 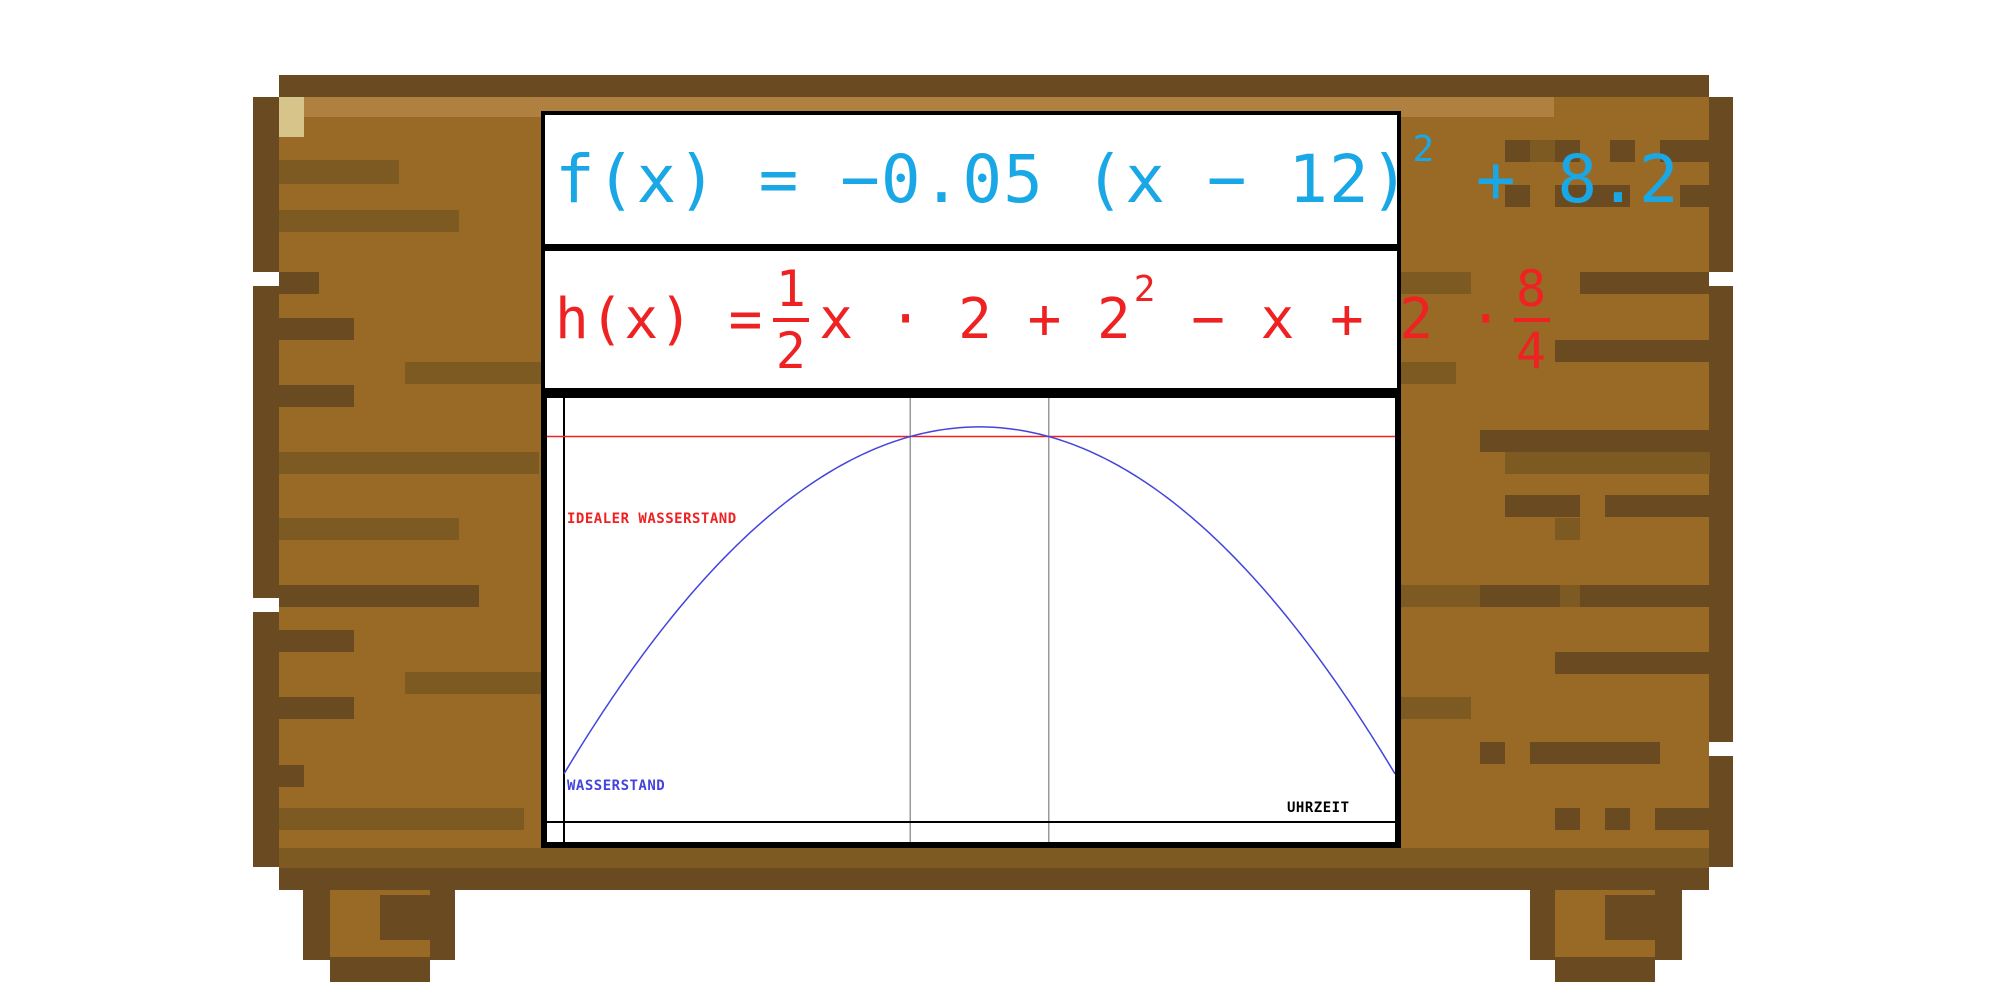 What do you see at coordinates (379, 931) in the screenshot?
I see `sign-left-leg` at bounding box center [379, 931].